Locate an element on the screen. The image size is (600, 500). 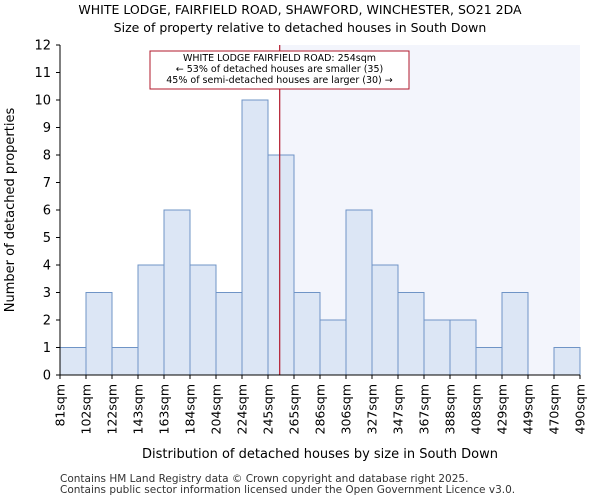
x-tick-label: 143sqm is located at coordinates (138, 409).